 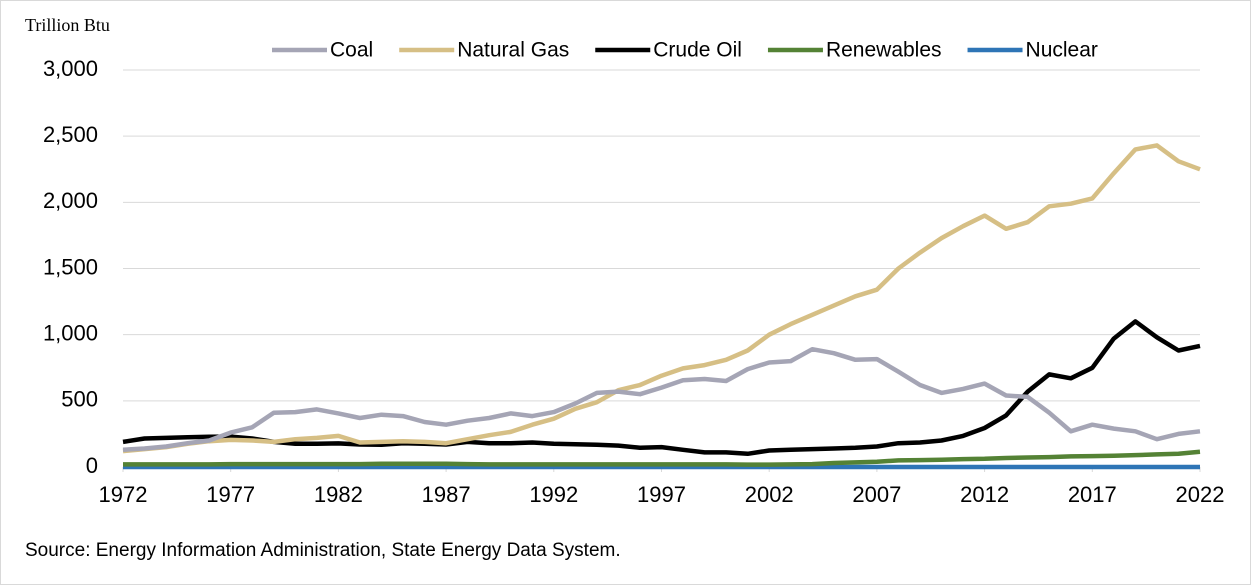 What do you see at coordinates (70, 68) in the screenshot?
I see `y-tick-label: 3,000` at bounding box center [70, 68].